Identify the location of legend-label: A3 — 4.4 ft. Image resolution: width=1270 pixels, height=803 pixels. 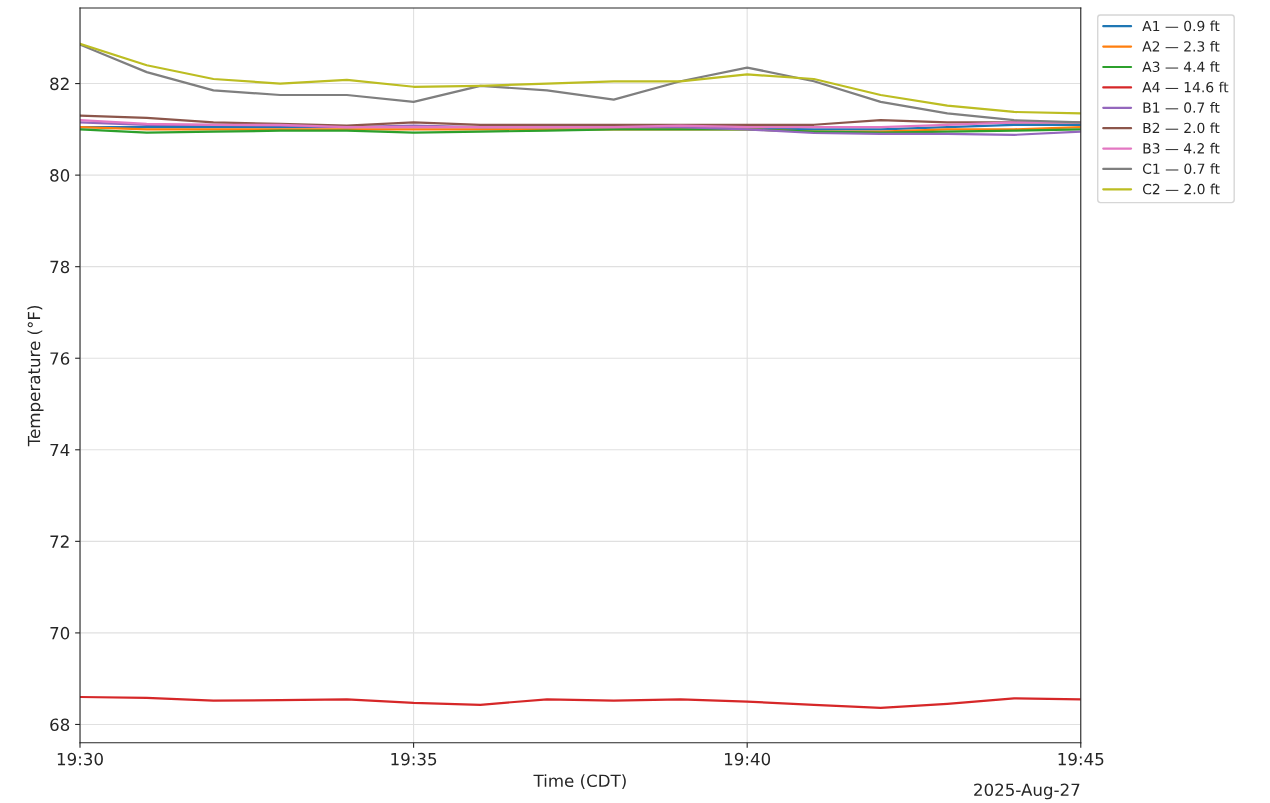
(1181, 67).